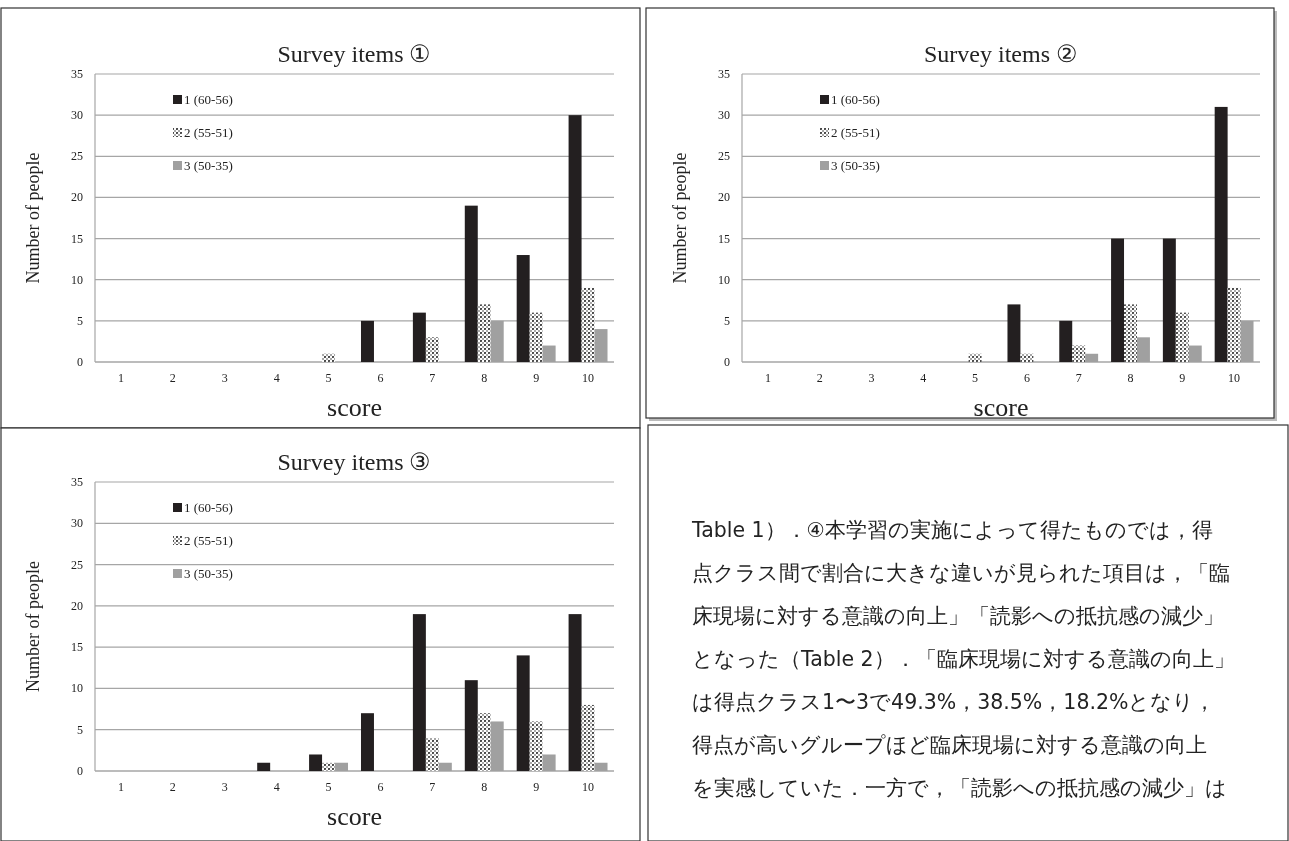 This screenshot has width=1289, height=841. What do you see at coordinates (1001, 54) in the screenshot?
I see `chart-title: Survey items ②` at bounding box center [1001, 54].